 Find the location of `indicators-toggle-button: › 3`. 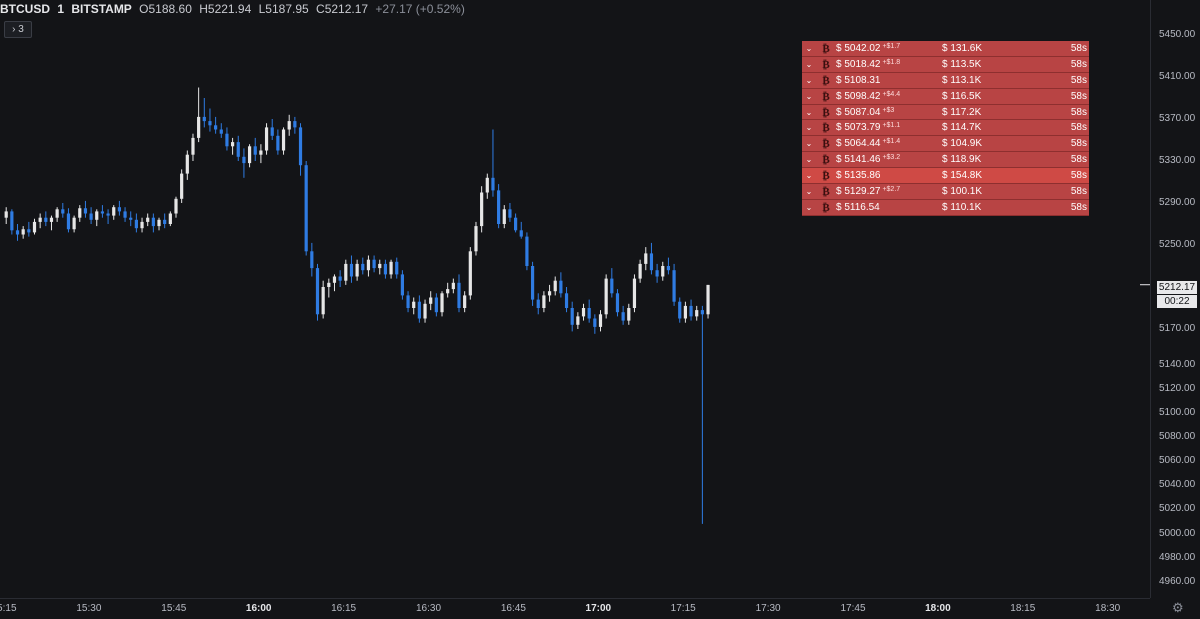

indicators-toggle-button: › 3 is located at coordinates (18, 29).